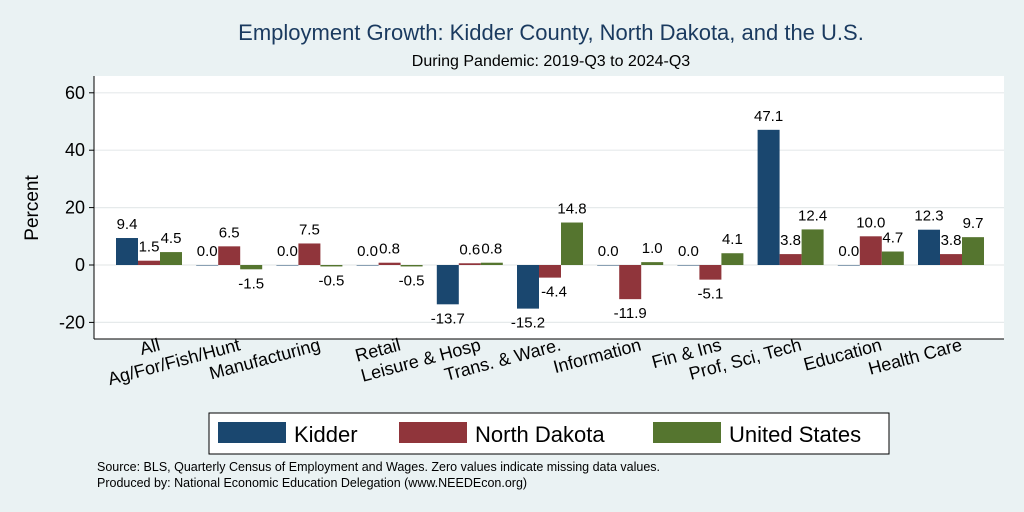  I want to click on legend-label: Kidder, so click(326, 434).